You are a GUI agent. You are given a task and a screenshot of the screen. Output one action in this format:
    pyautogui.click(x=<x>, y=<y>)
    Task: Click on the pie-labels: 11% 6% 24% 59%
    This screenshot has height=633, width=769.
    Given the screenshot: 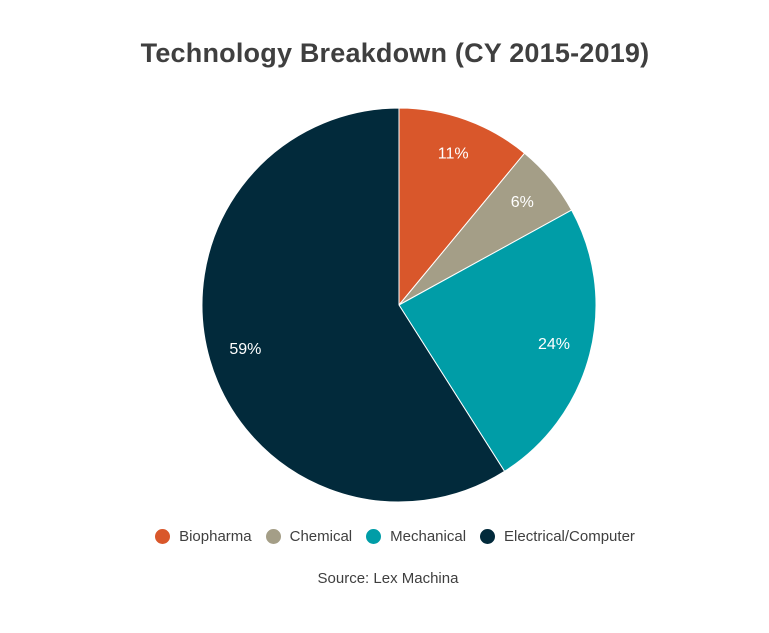 What is the action you would take?
    pyautogui.click(x=399, y=252)
    